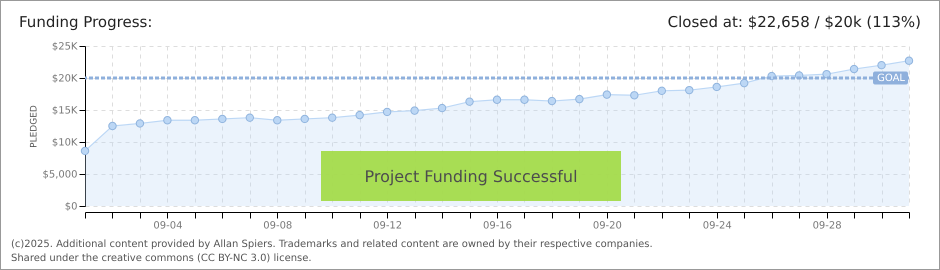  What do you see at coordinates (827, 226) in the screenshot?
I see `x-tick-label: 09-28` at bounding box center [827, 226].